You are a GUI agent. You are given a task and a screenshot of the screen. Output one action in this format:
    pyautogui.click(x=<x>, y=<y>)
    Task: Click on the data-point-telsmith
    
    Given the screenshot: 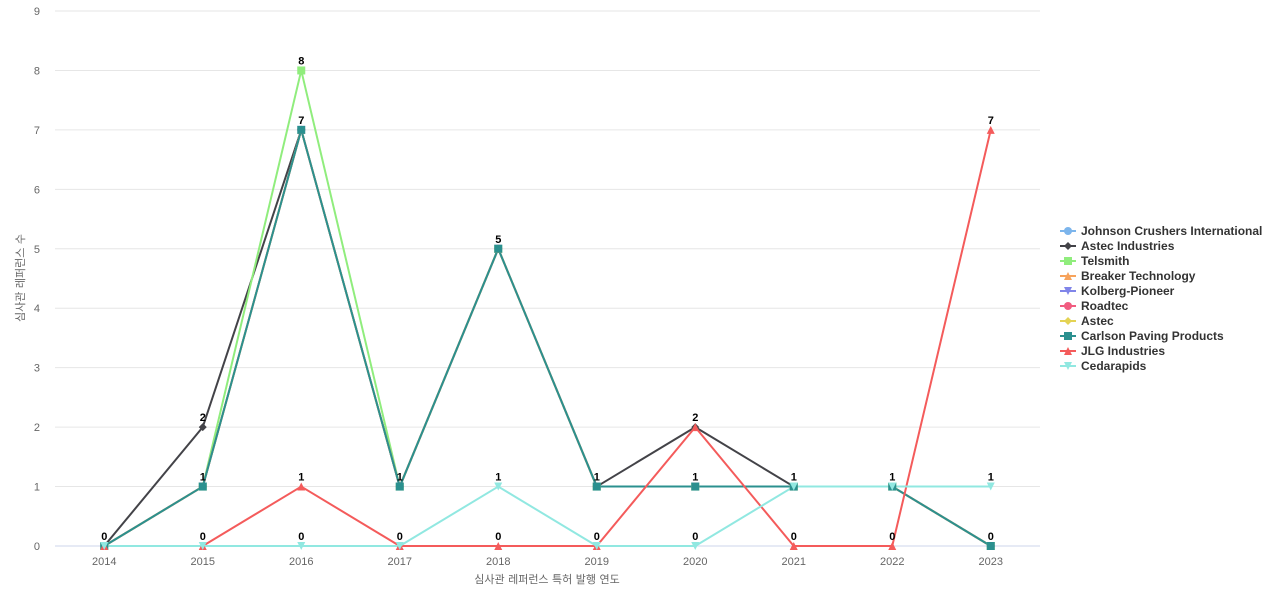 What is the action you would take?
    pyautogui.click(x=301, y=70)
    